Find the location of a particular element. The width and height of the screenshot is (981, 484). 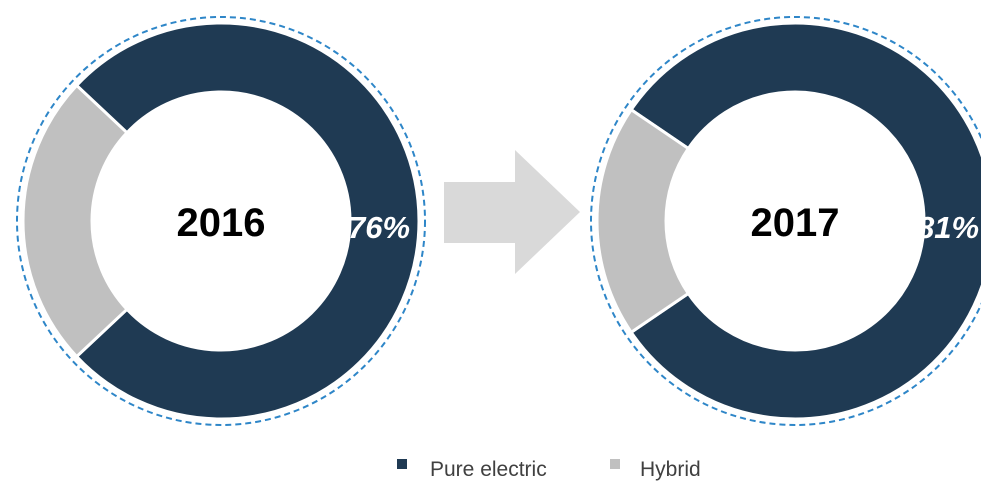

center-year-label-2017: 2017 is located at coordinates (795, 223).